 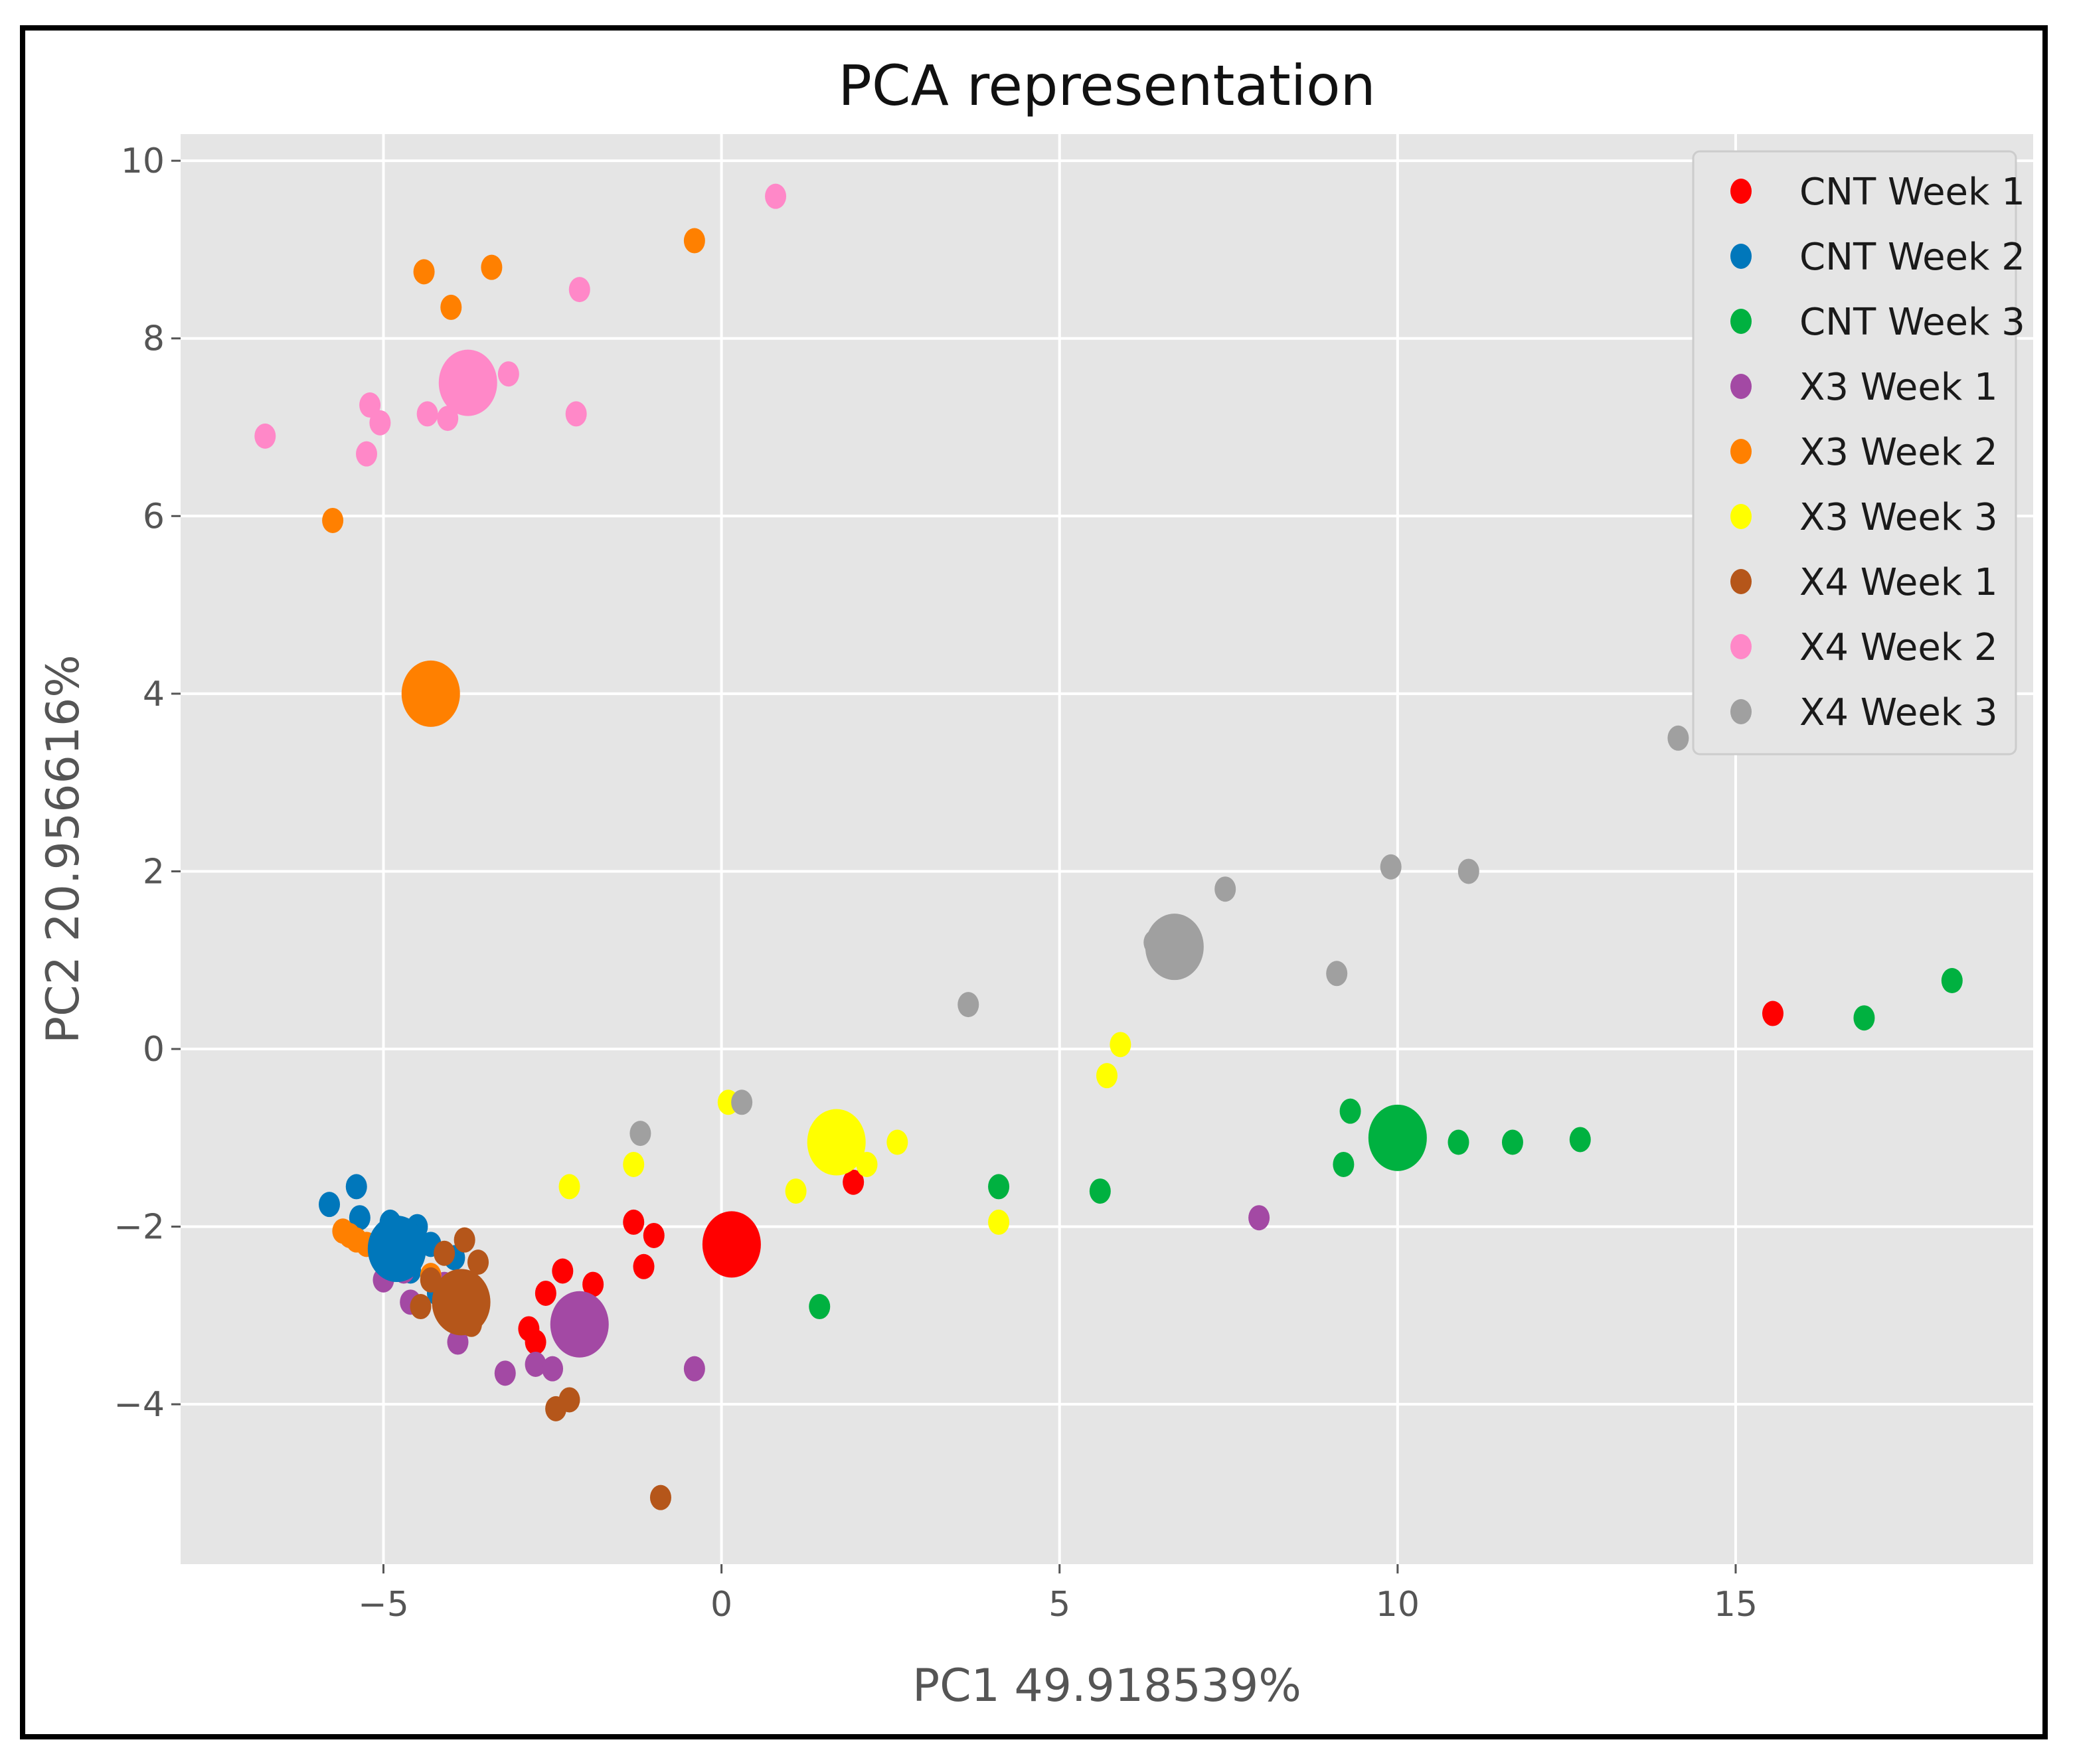 I want to click on x-tick-label: 15, so click(x=1736, y=1605).